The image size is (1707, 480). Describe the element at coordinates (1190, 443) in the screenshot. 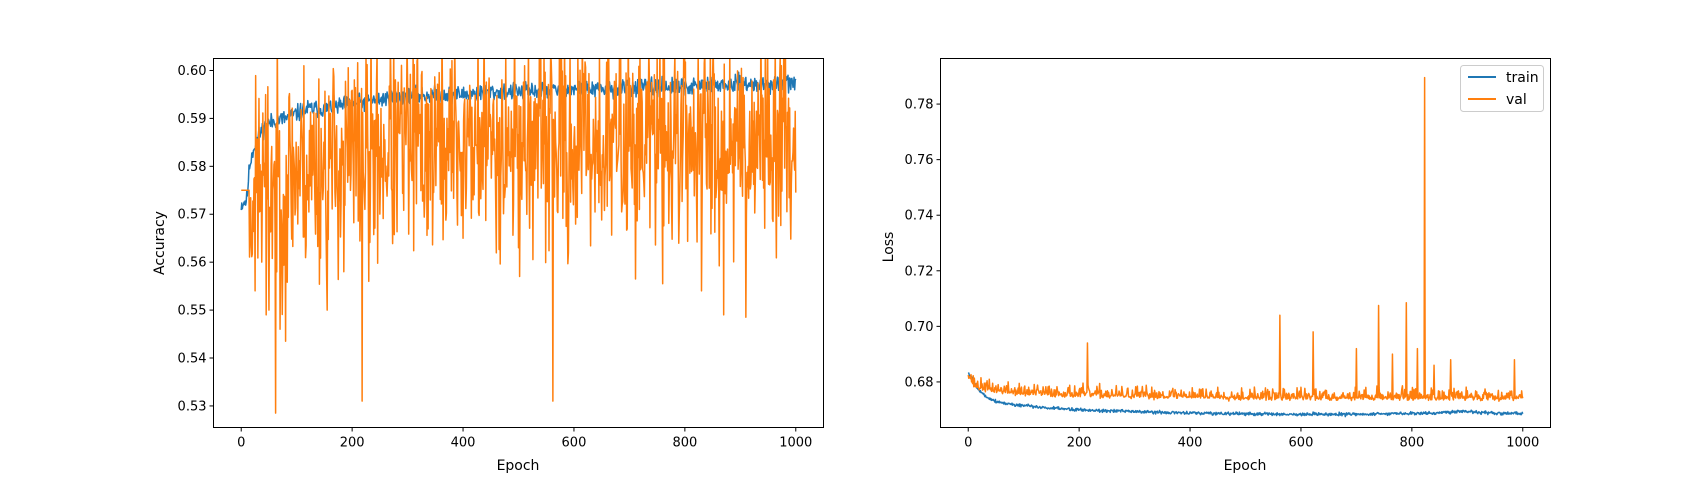

I see `loss-x-tick-label: 400` at that location.